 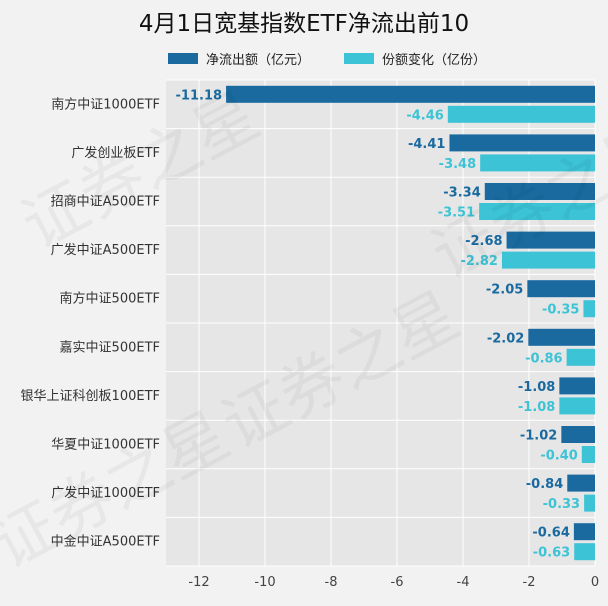 What do you see at coordinates (463, 582) in the screenshot?
I see `x-tick-label: -4` at bounding box center [463, 582].